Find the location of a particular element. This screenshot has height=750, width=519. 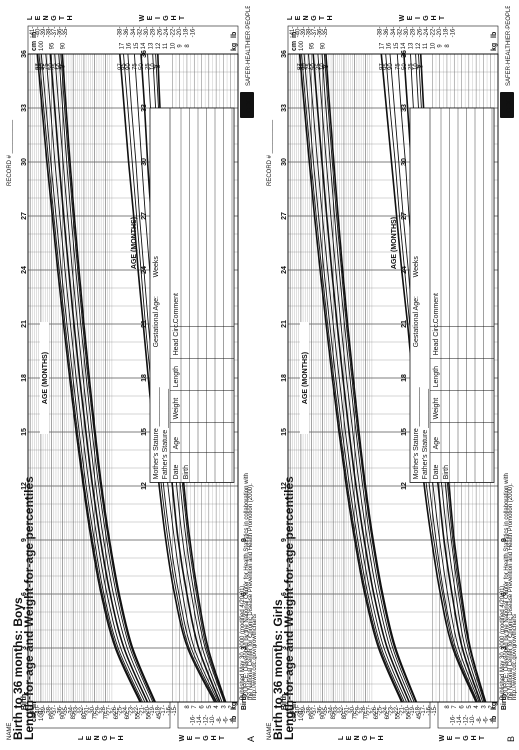

weight-axis-letter: I is located at coordinates (198, 738).